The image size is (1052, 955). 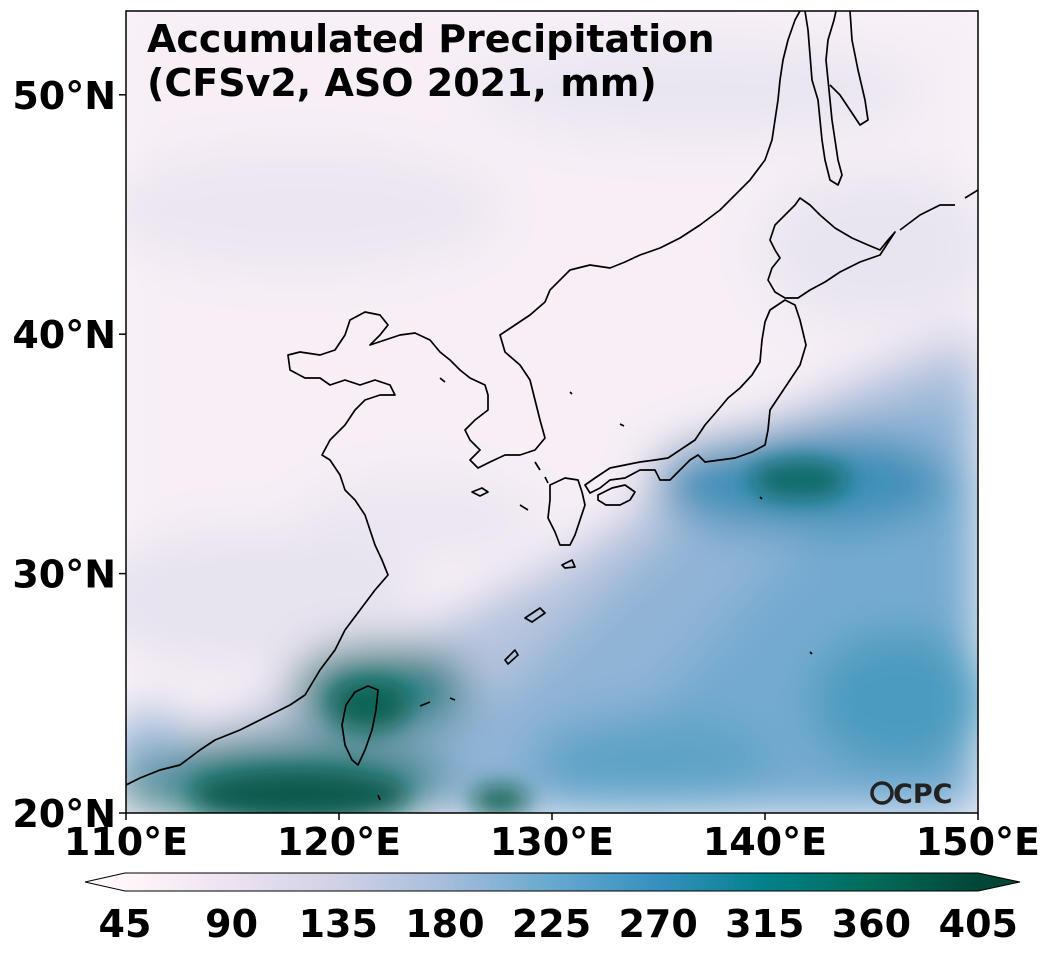 I want to click on lon-tick-label: 150°E, so click(x=978, y=842).